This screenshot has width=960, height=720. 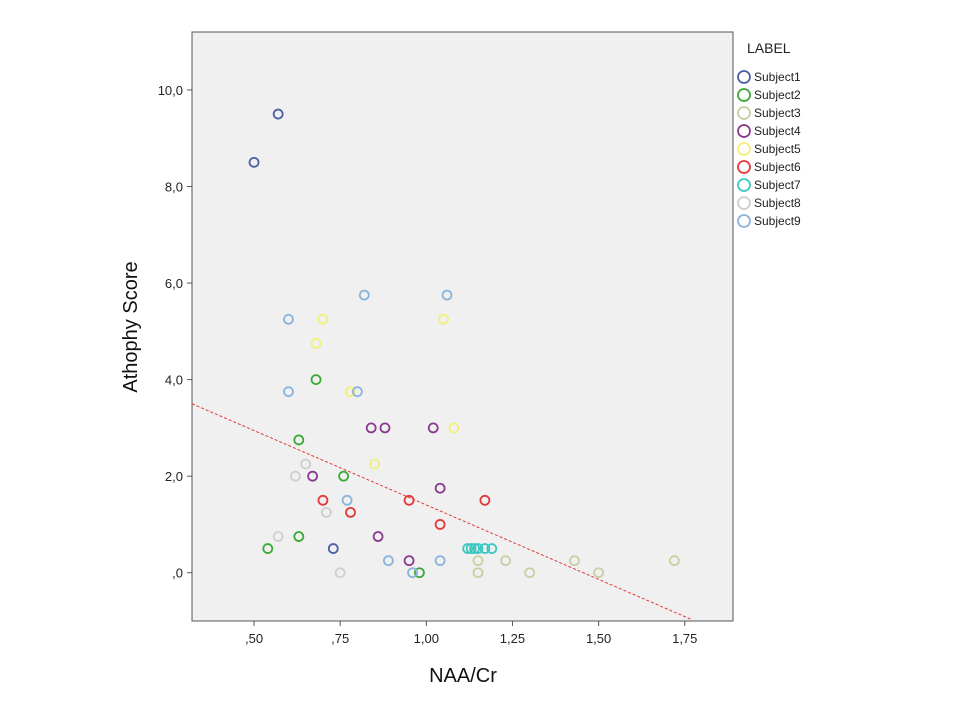 What do you see at coordinates (177, 573) in the screenshot?
I see `y-tick-label: ,0` at bounding box center [177, 573].